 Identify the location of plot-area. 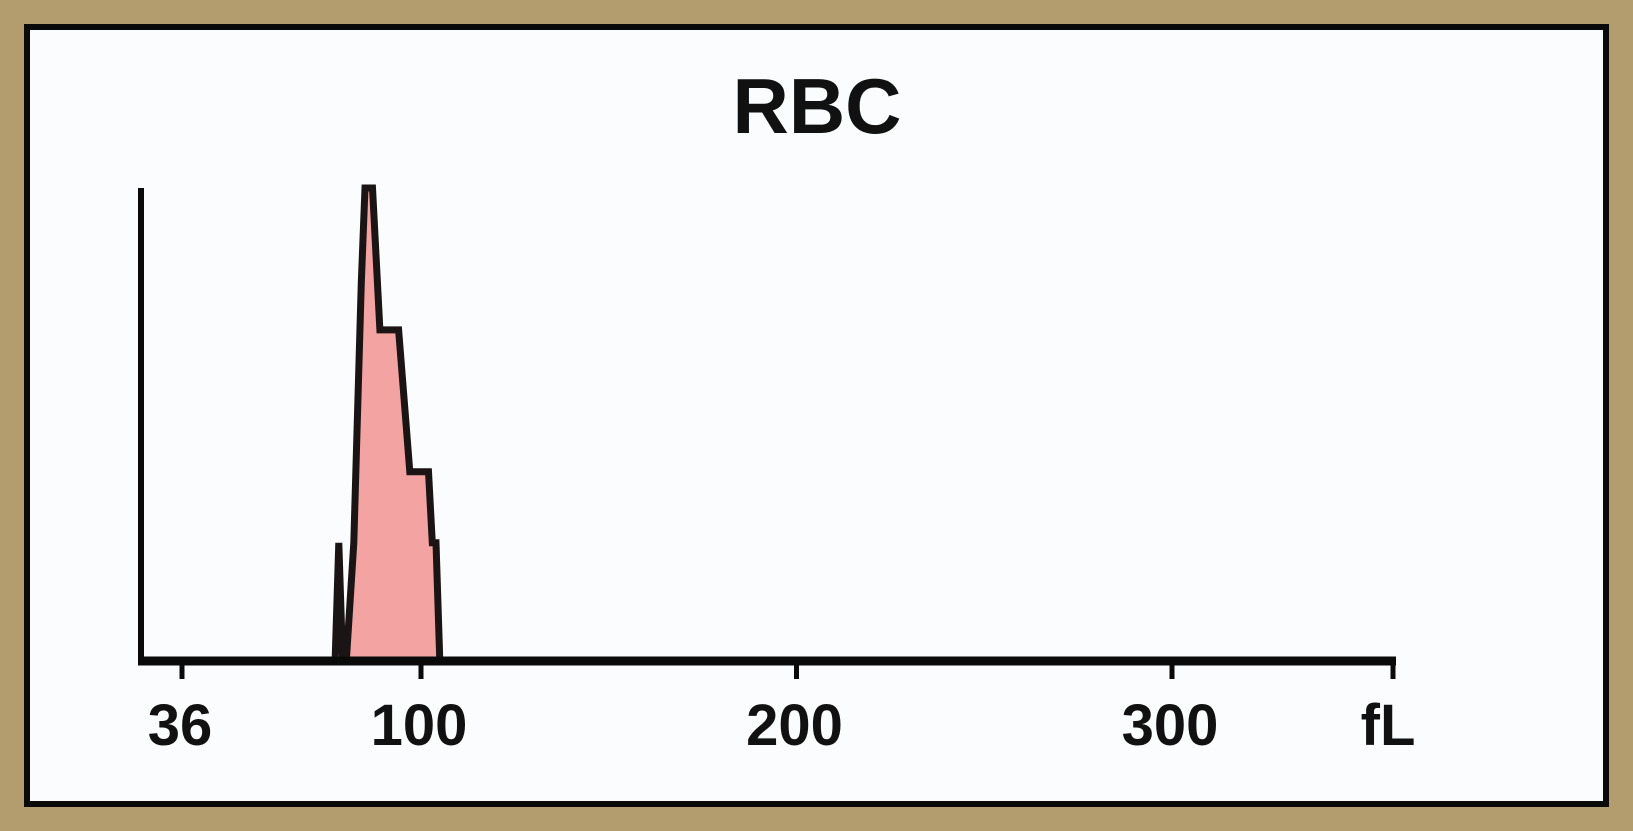
(387, 424).